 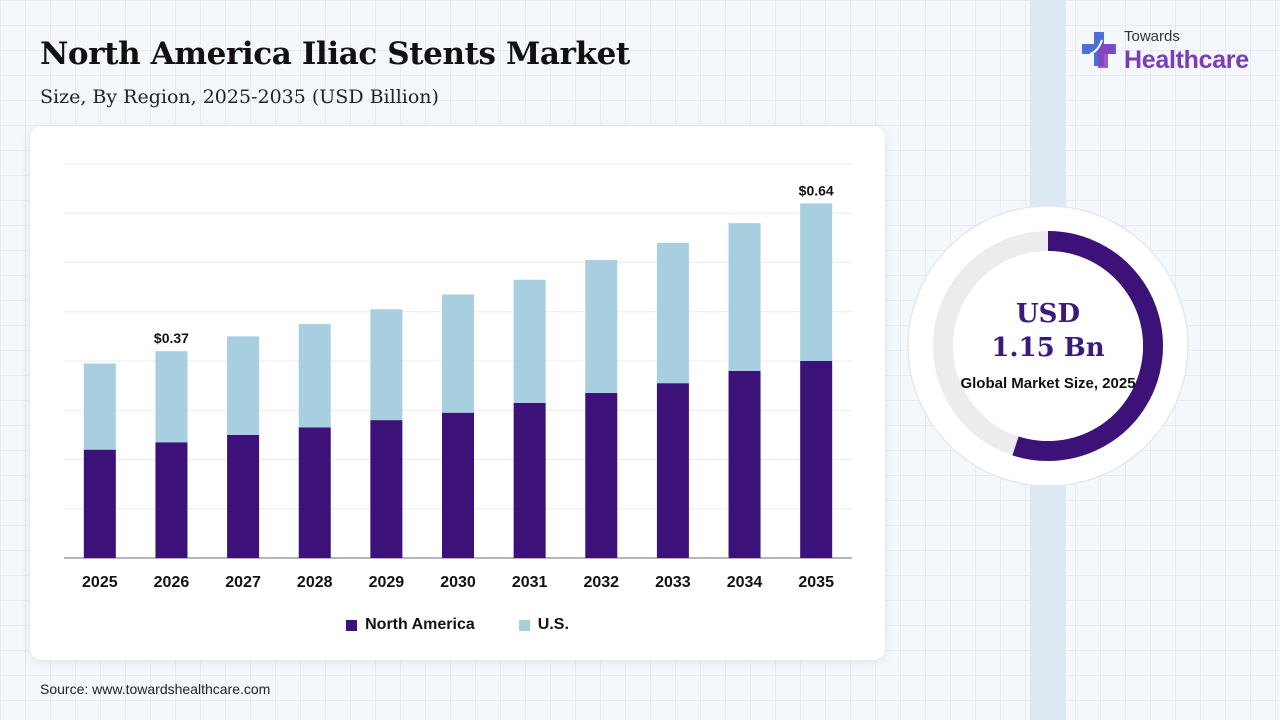 I want to click on donut-value: 1.15 Bn, so click(x=1048, y=347).